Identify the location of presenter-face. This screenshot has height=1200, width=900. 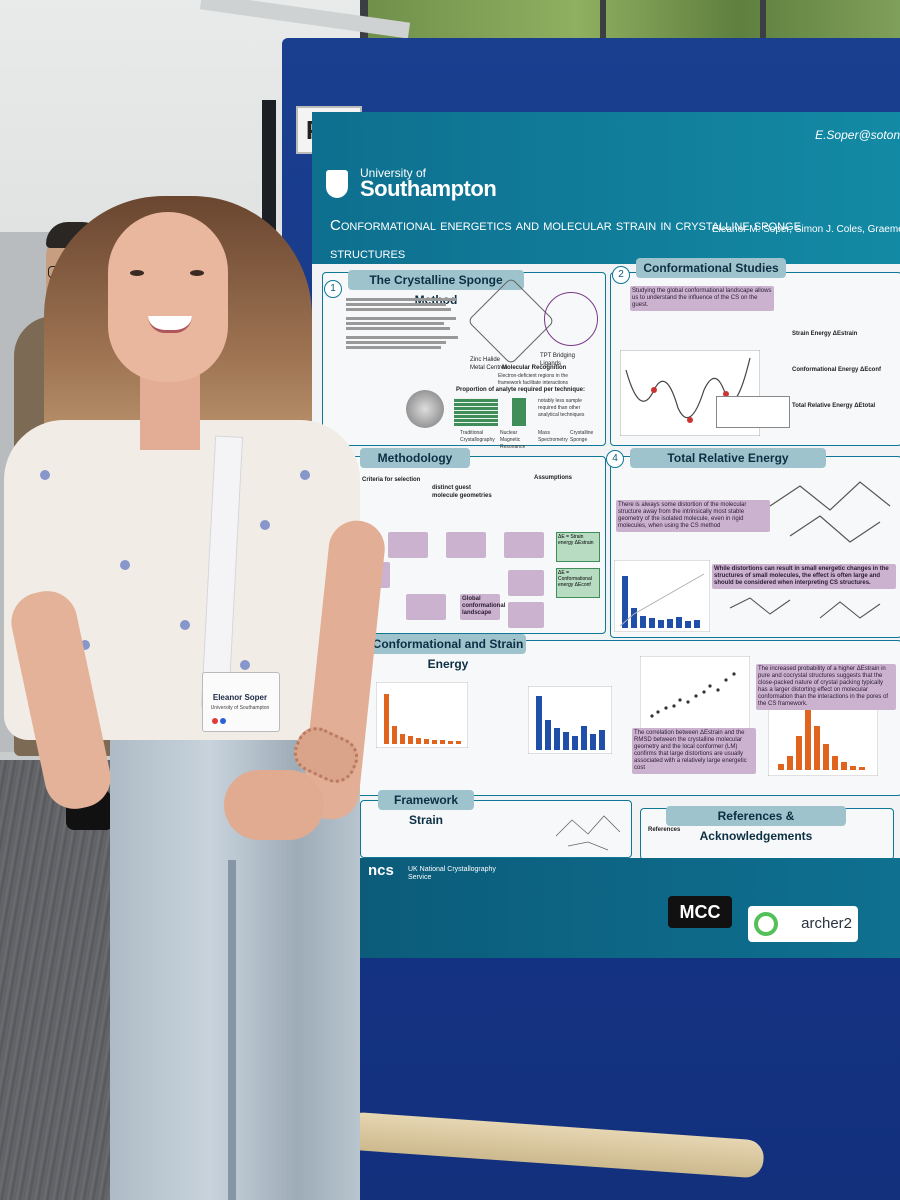
(168, 297).